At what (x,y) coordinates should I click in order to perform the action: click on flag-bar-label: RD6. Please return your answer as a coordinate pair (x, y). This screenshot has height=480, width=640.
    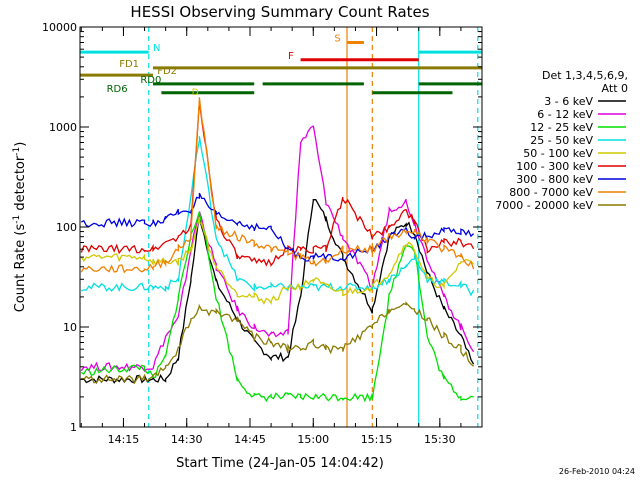
    Looking at the image, I should click on (117, 89).